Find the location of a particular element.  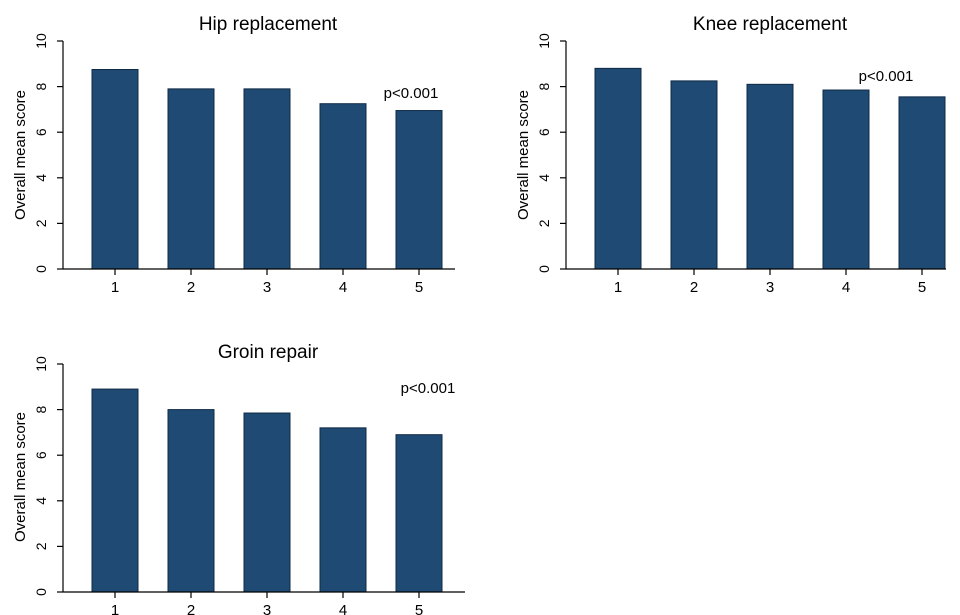

chart-title: Hip replacement is located at coordinates (268, 24).